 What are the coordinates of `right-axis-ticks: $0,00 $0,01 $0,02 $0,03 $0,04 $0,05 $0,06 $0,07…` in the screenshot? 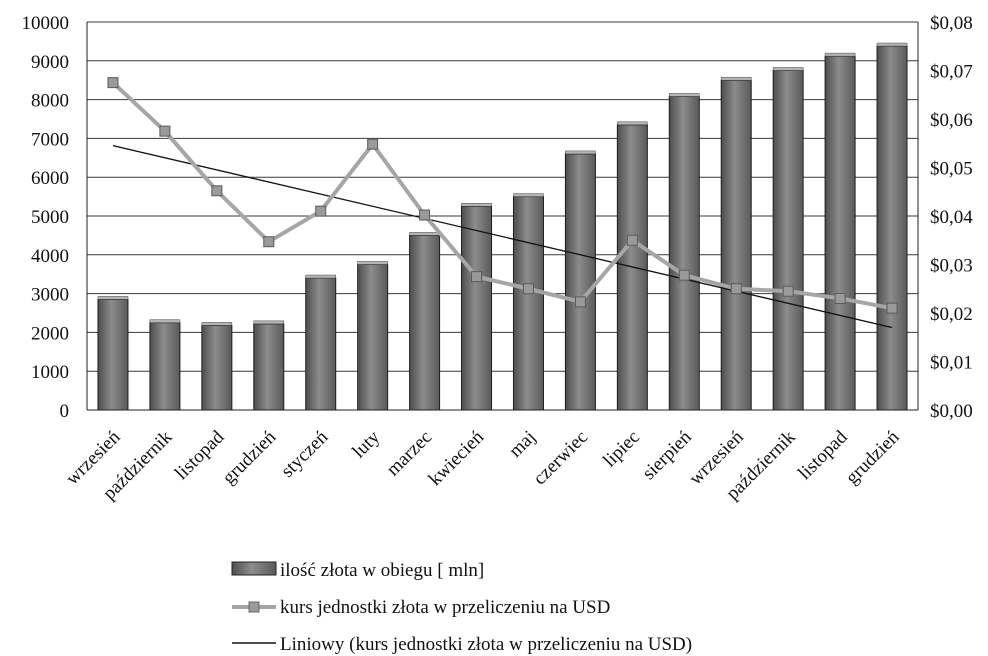 It's located at (951, 217).